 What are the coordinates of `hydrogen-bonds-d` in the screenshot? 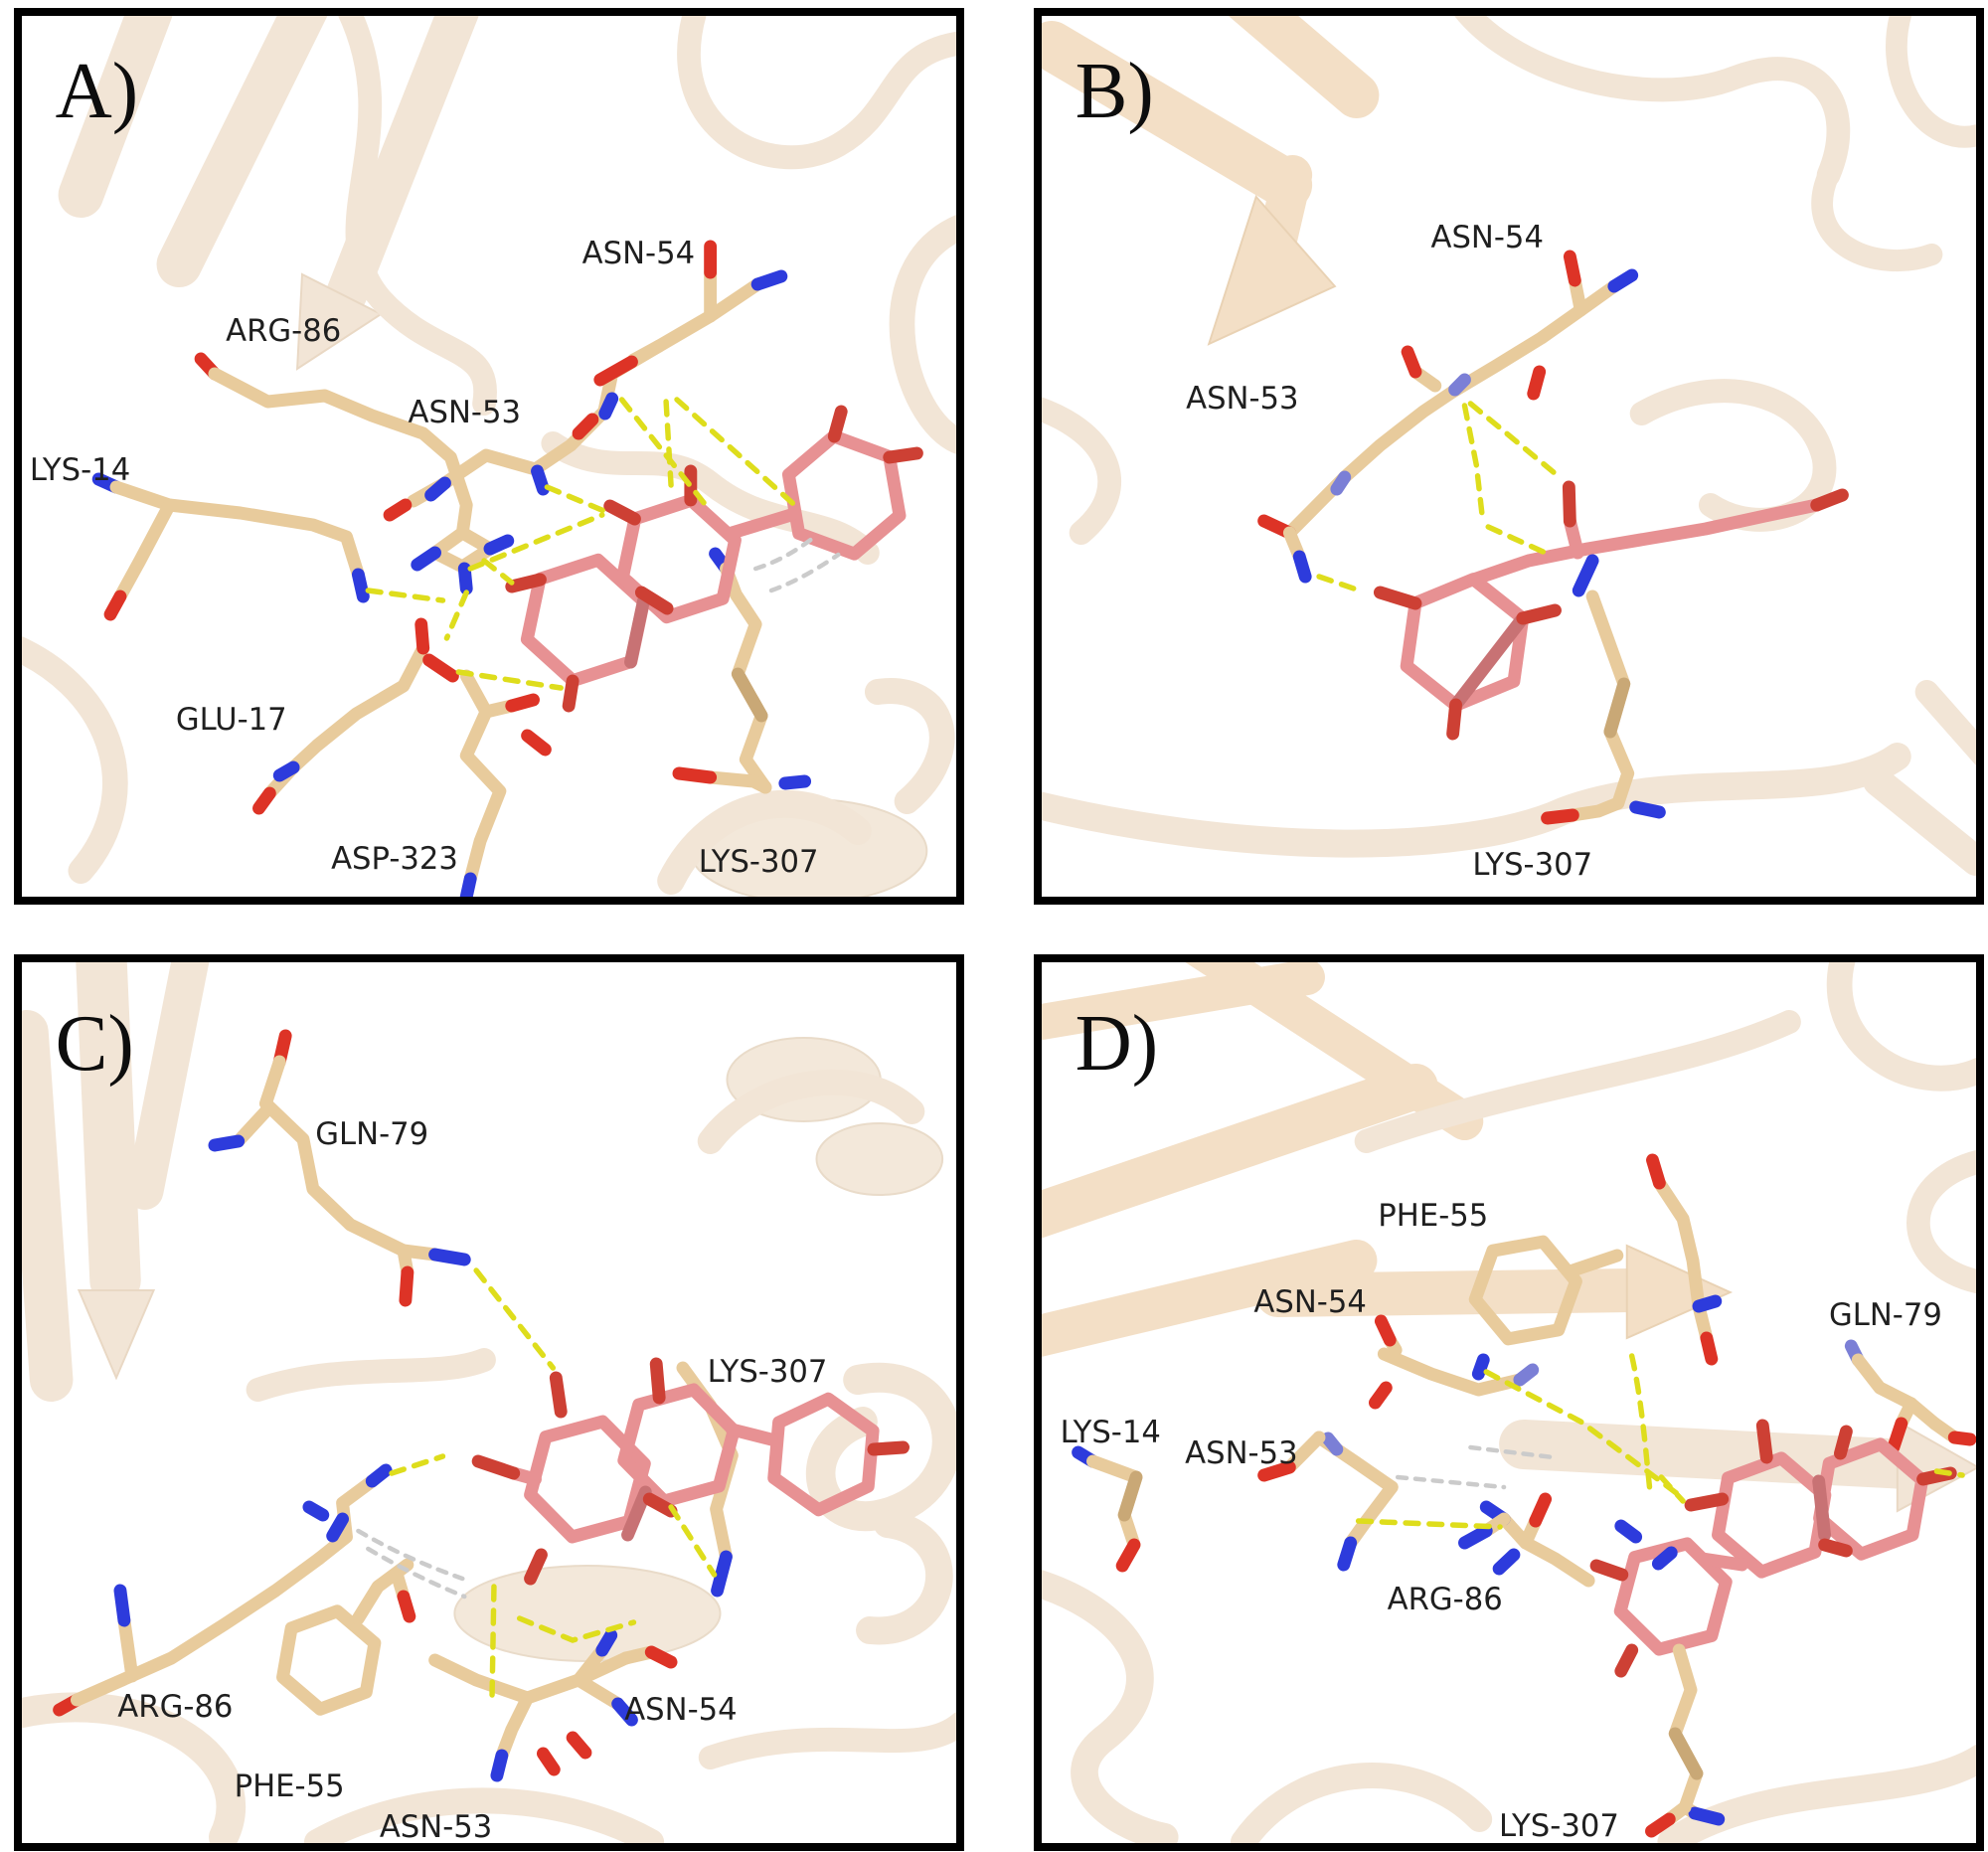 It's located at (1660, 1441).